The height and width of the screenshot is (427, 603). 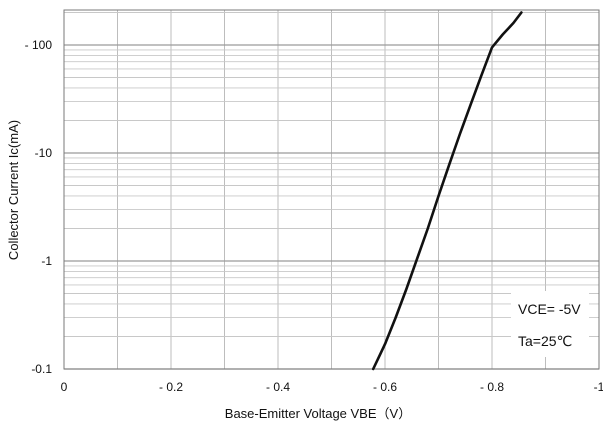 What do you see at coordinates (549, 309) in the screenshot?
I see `annotation-vce: VCE= -5V` at bounding box center [549, 309].